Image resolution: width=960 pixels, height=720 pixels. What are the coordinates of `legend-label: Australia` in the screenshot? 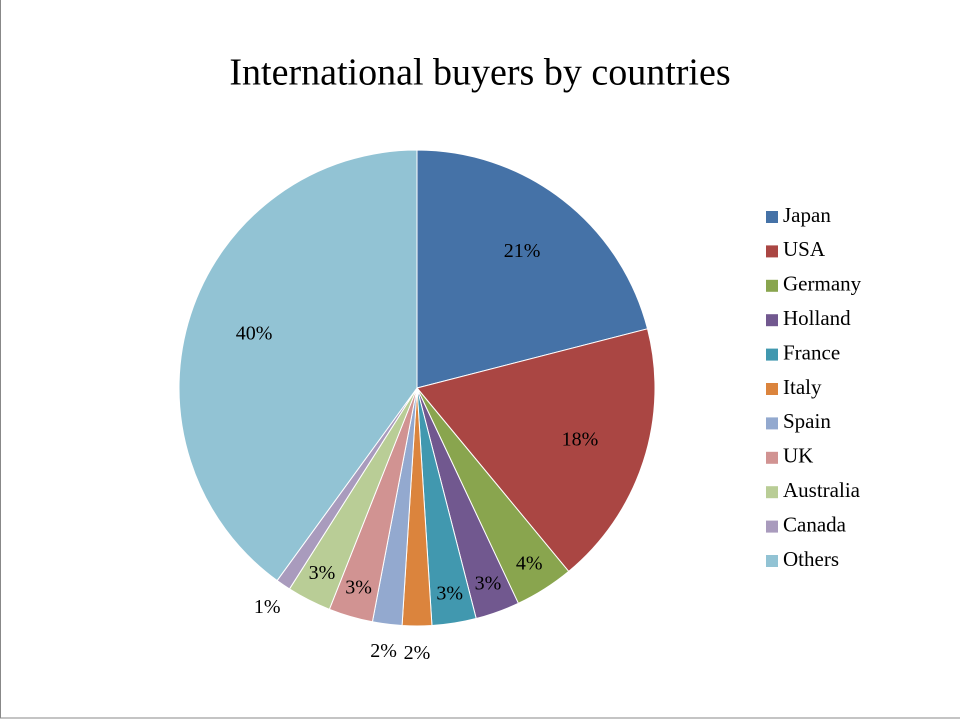 It's located at (822, 490).